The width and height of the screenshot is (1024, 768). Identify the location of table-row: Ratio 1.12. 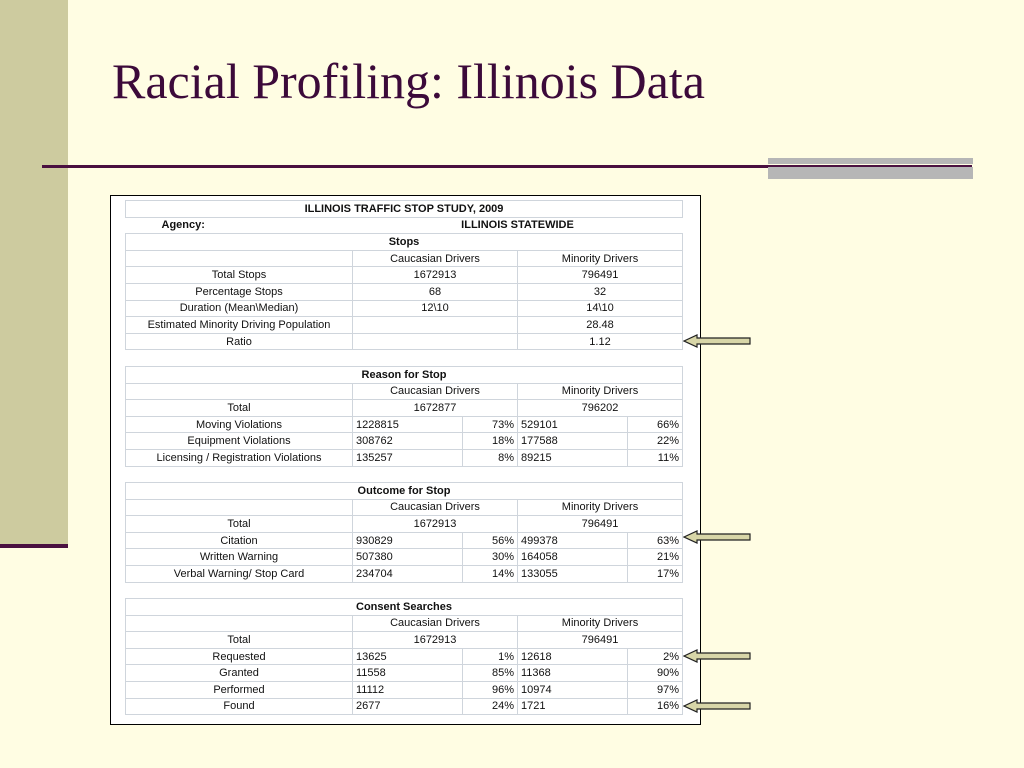
(404, 341).